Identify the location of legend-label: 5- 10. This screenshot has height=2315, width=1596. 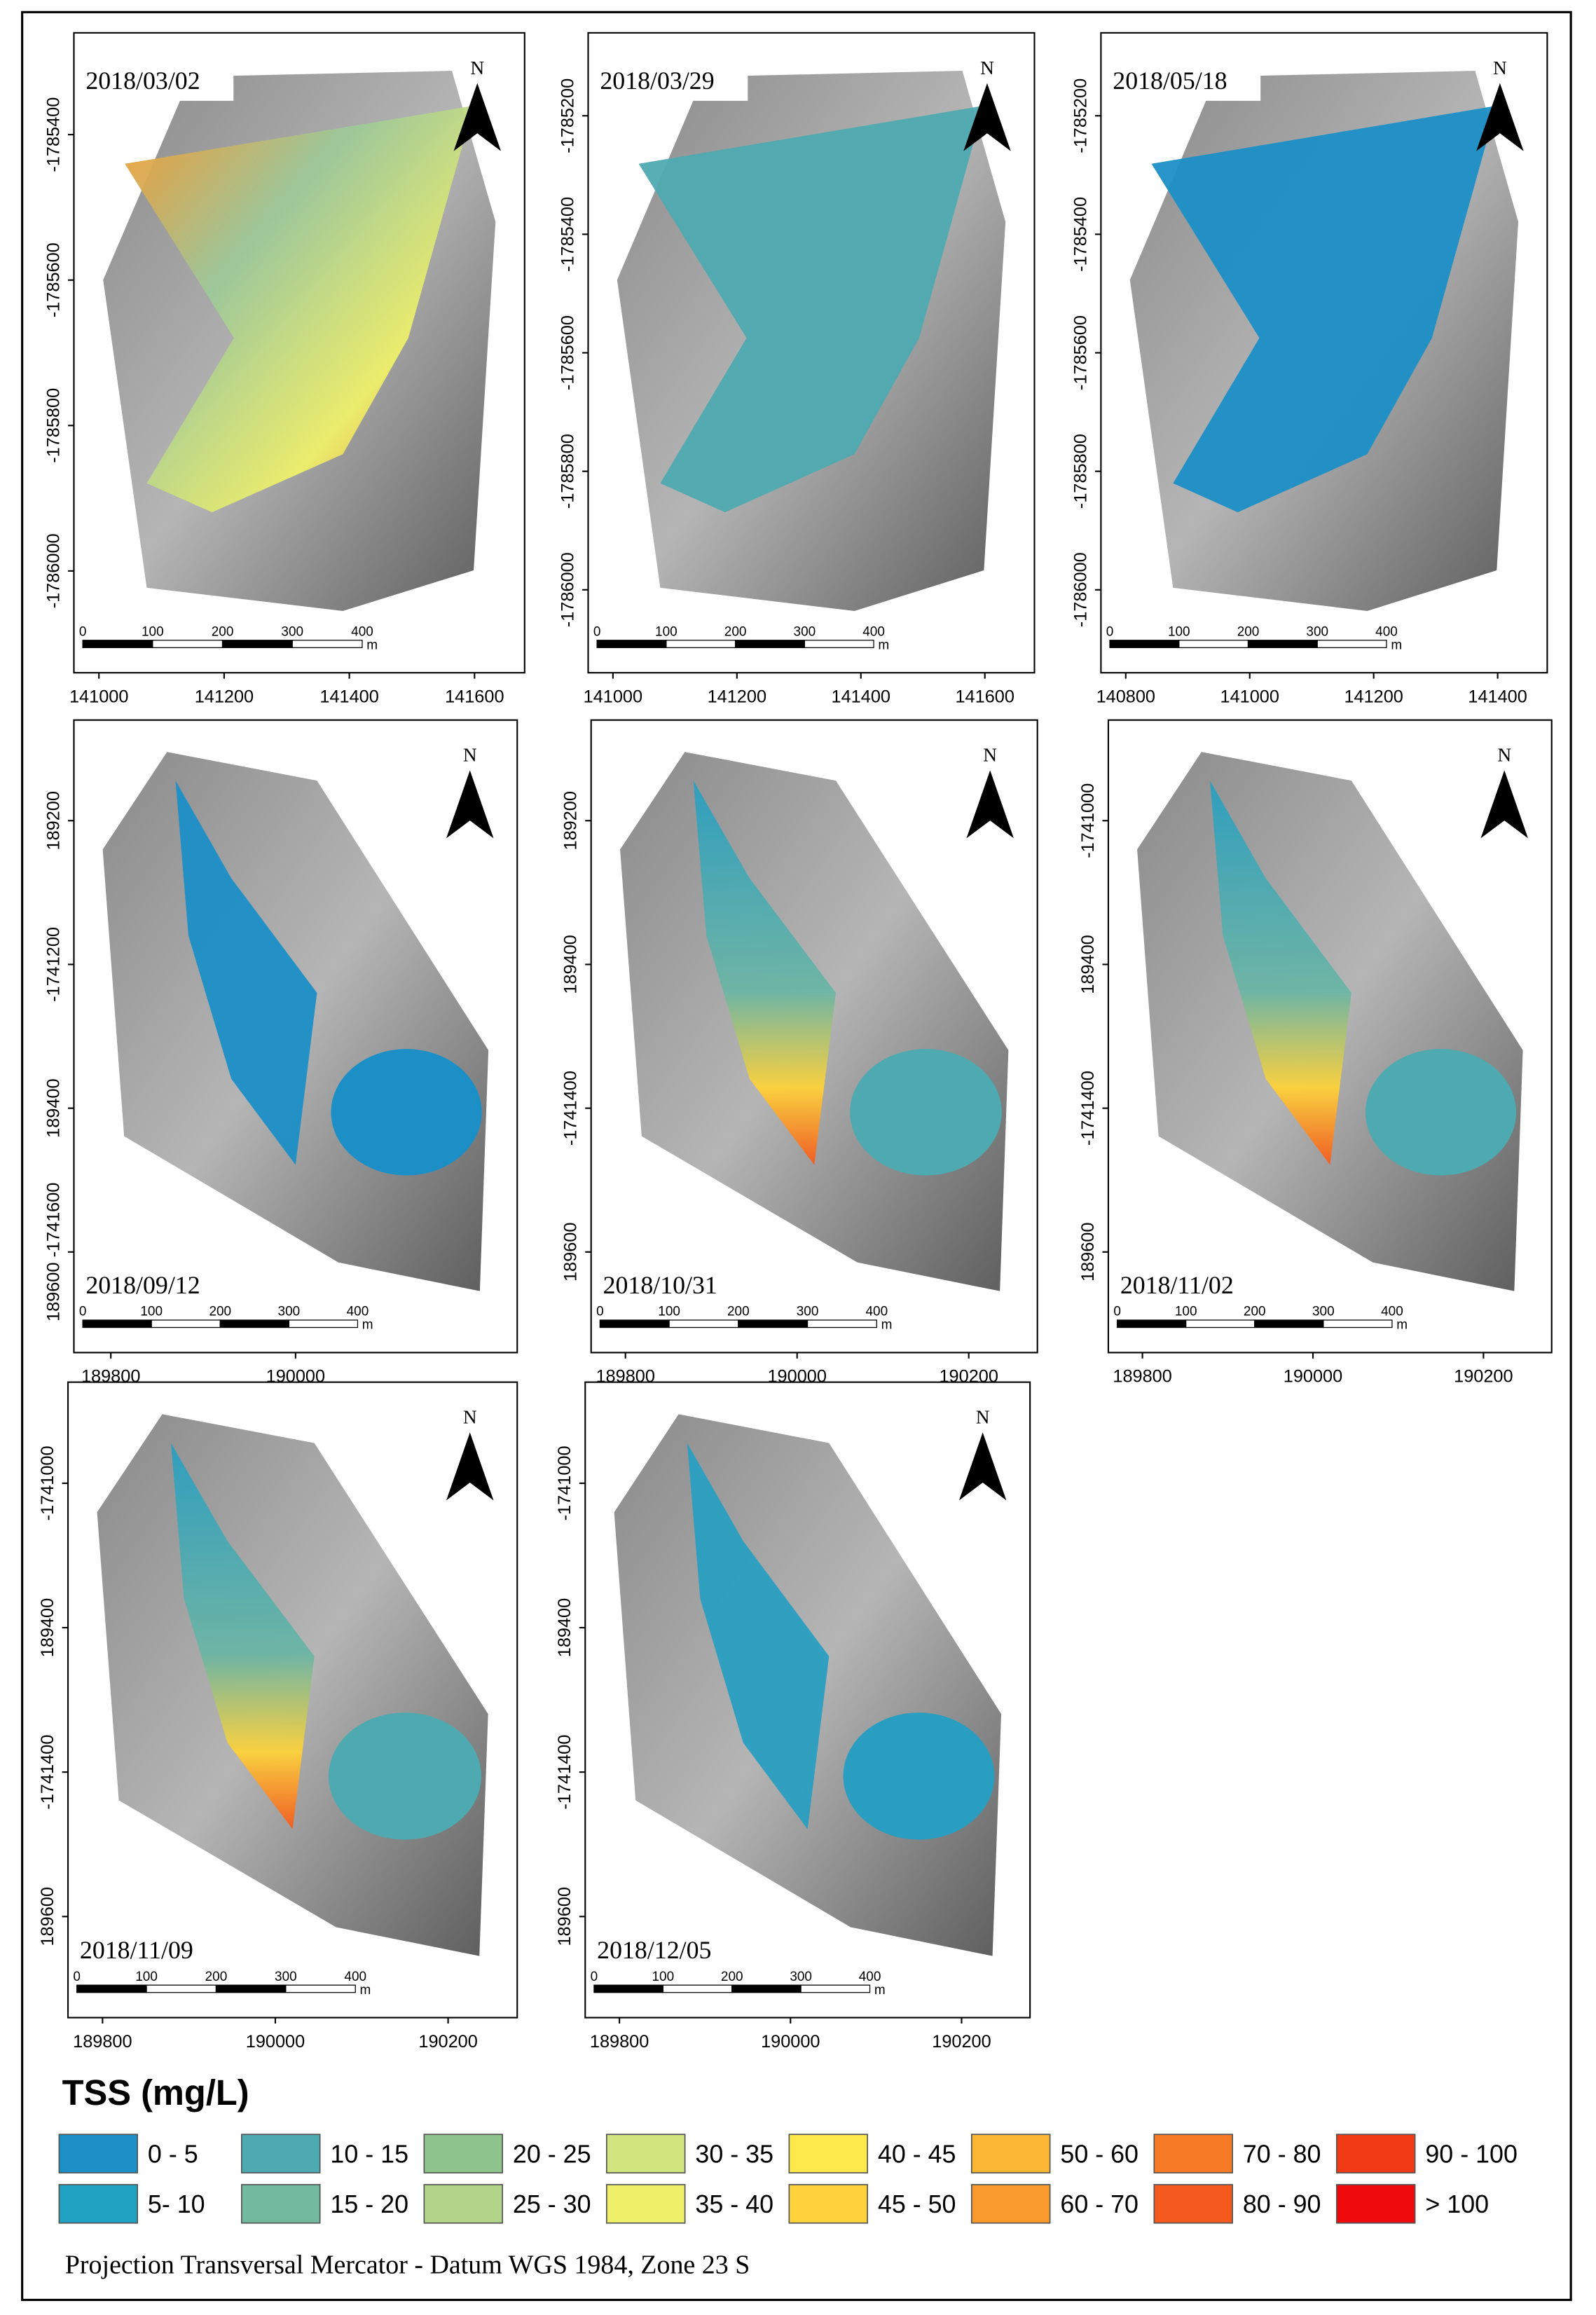
(176, 2204).